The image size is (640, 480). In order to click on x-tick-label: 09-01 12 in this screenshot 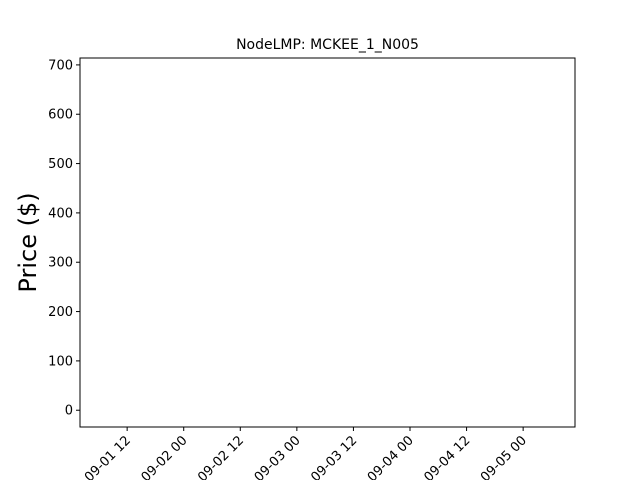, I will do `click(108, 456)`.